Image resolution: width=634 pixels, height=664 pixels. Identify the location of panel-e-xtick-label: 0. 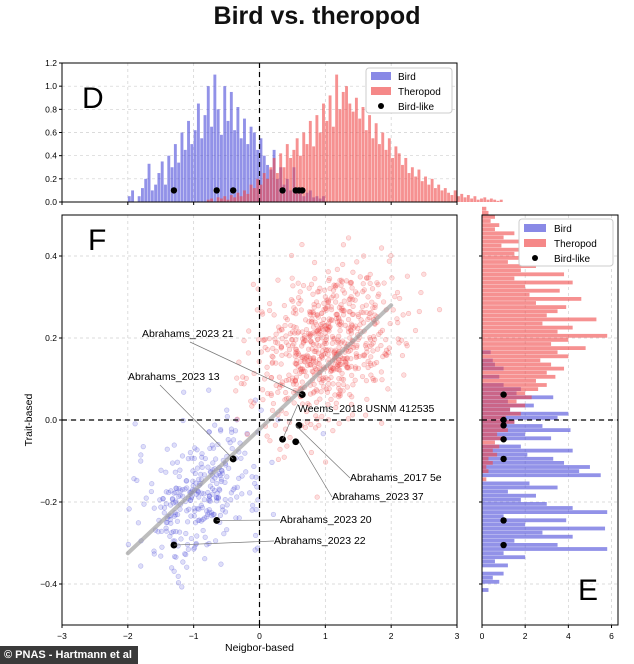
(482, 636).